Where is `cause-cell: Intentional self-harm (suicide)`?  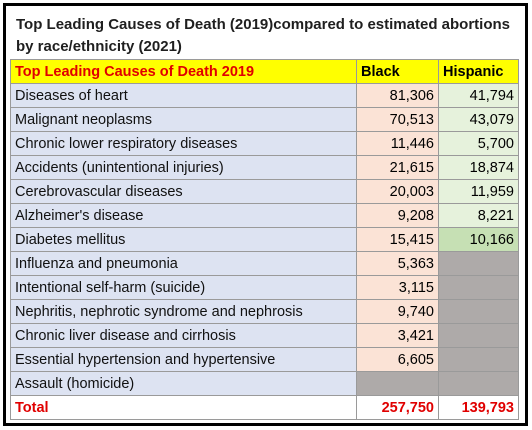 cause-cell: Intentional self-harm (suicide) is located at coordinates (183, 287).